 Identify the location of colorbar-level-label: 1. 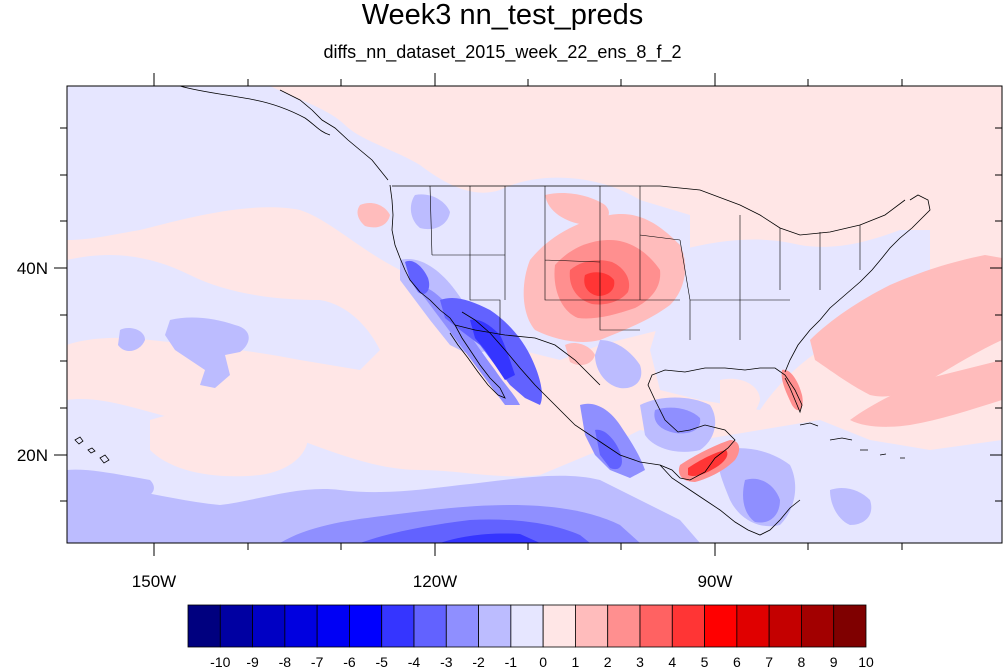
(576, 662).